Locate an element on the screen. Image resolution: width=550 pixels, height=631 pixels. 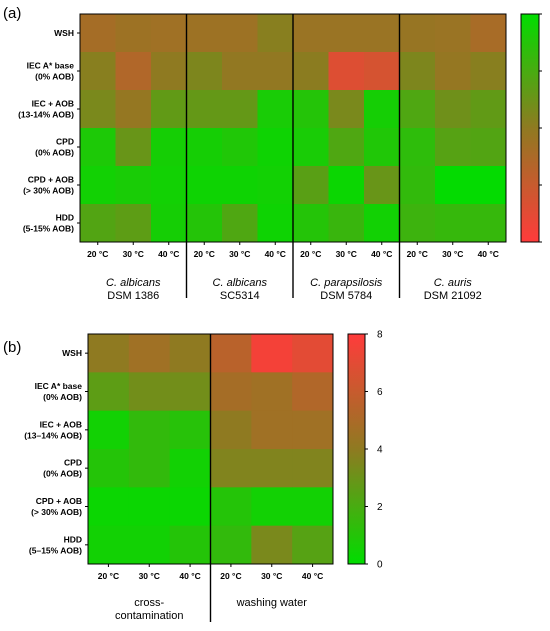
group-name: cross- is located at coordinates (149, 603).